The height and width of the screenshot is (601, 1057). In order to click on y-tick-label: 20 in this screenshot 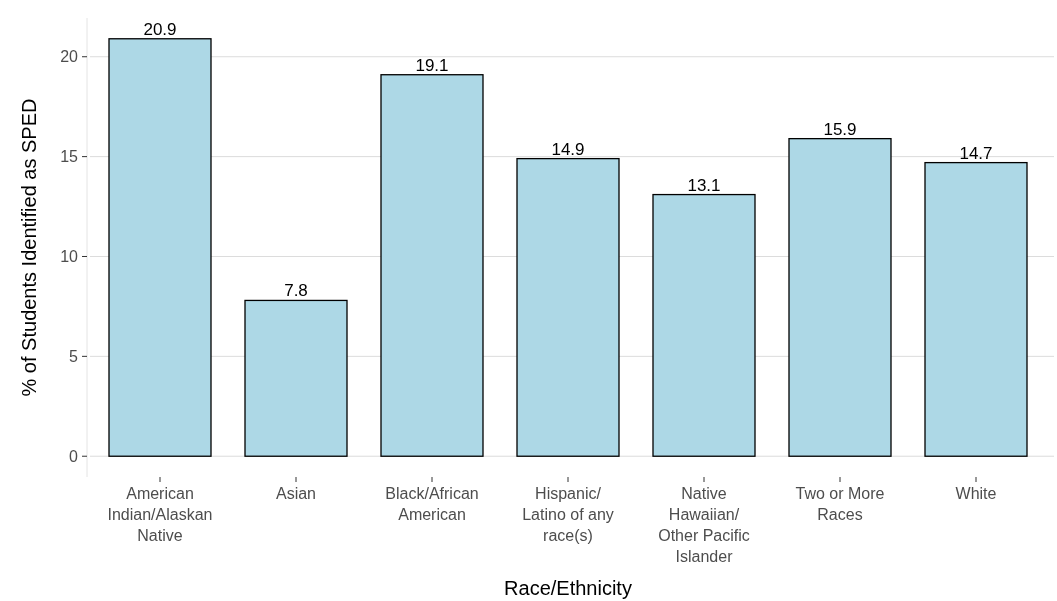, I will do `click(69, 57)`.